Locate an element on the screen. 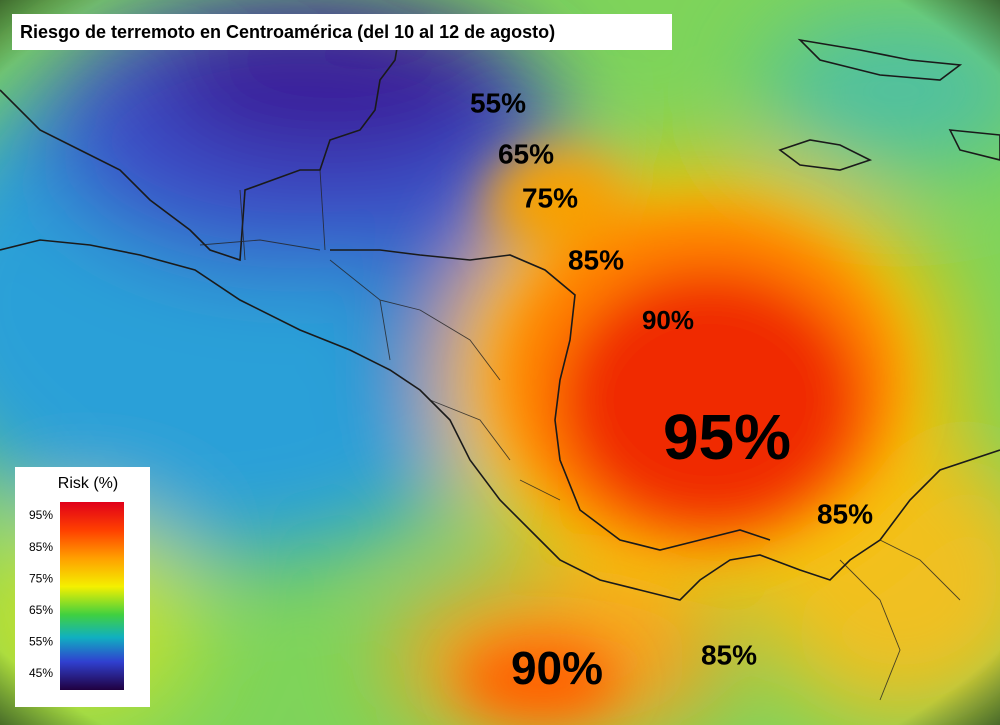  legend-ticks: 95% 85% 75% 65% 55% 45% is located at coordinates (41, 594).